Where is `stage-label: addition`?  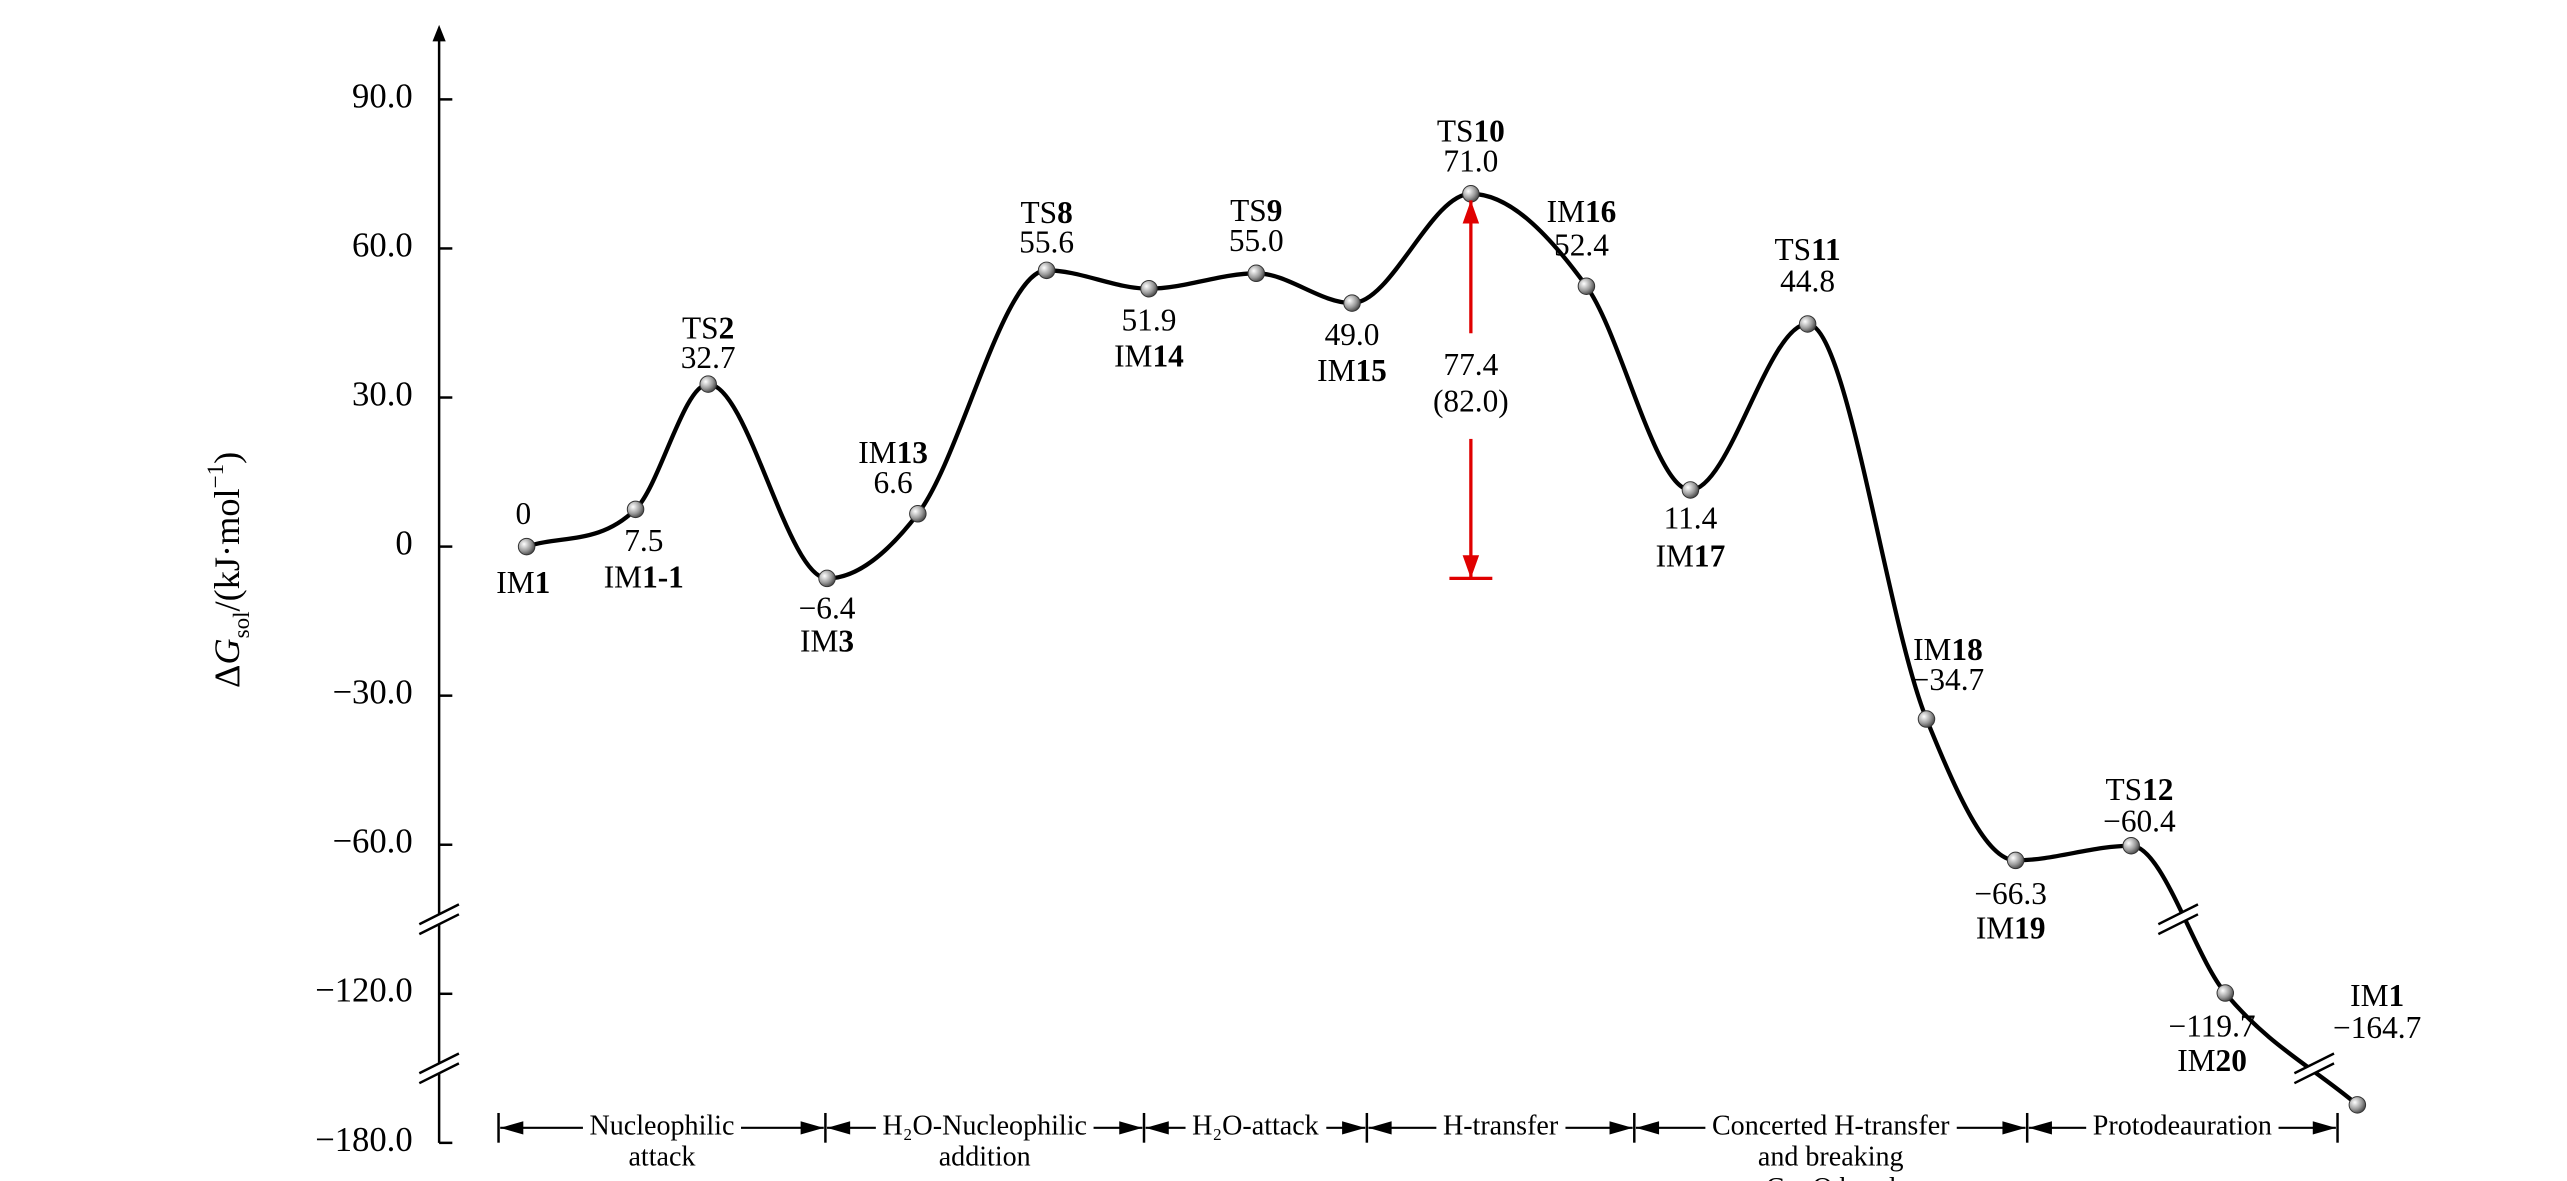
stage-label: addition is located at coordinates (985, 1157).